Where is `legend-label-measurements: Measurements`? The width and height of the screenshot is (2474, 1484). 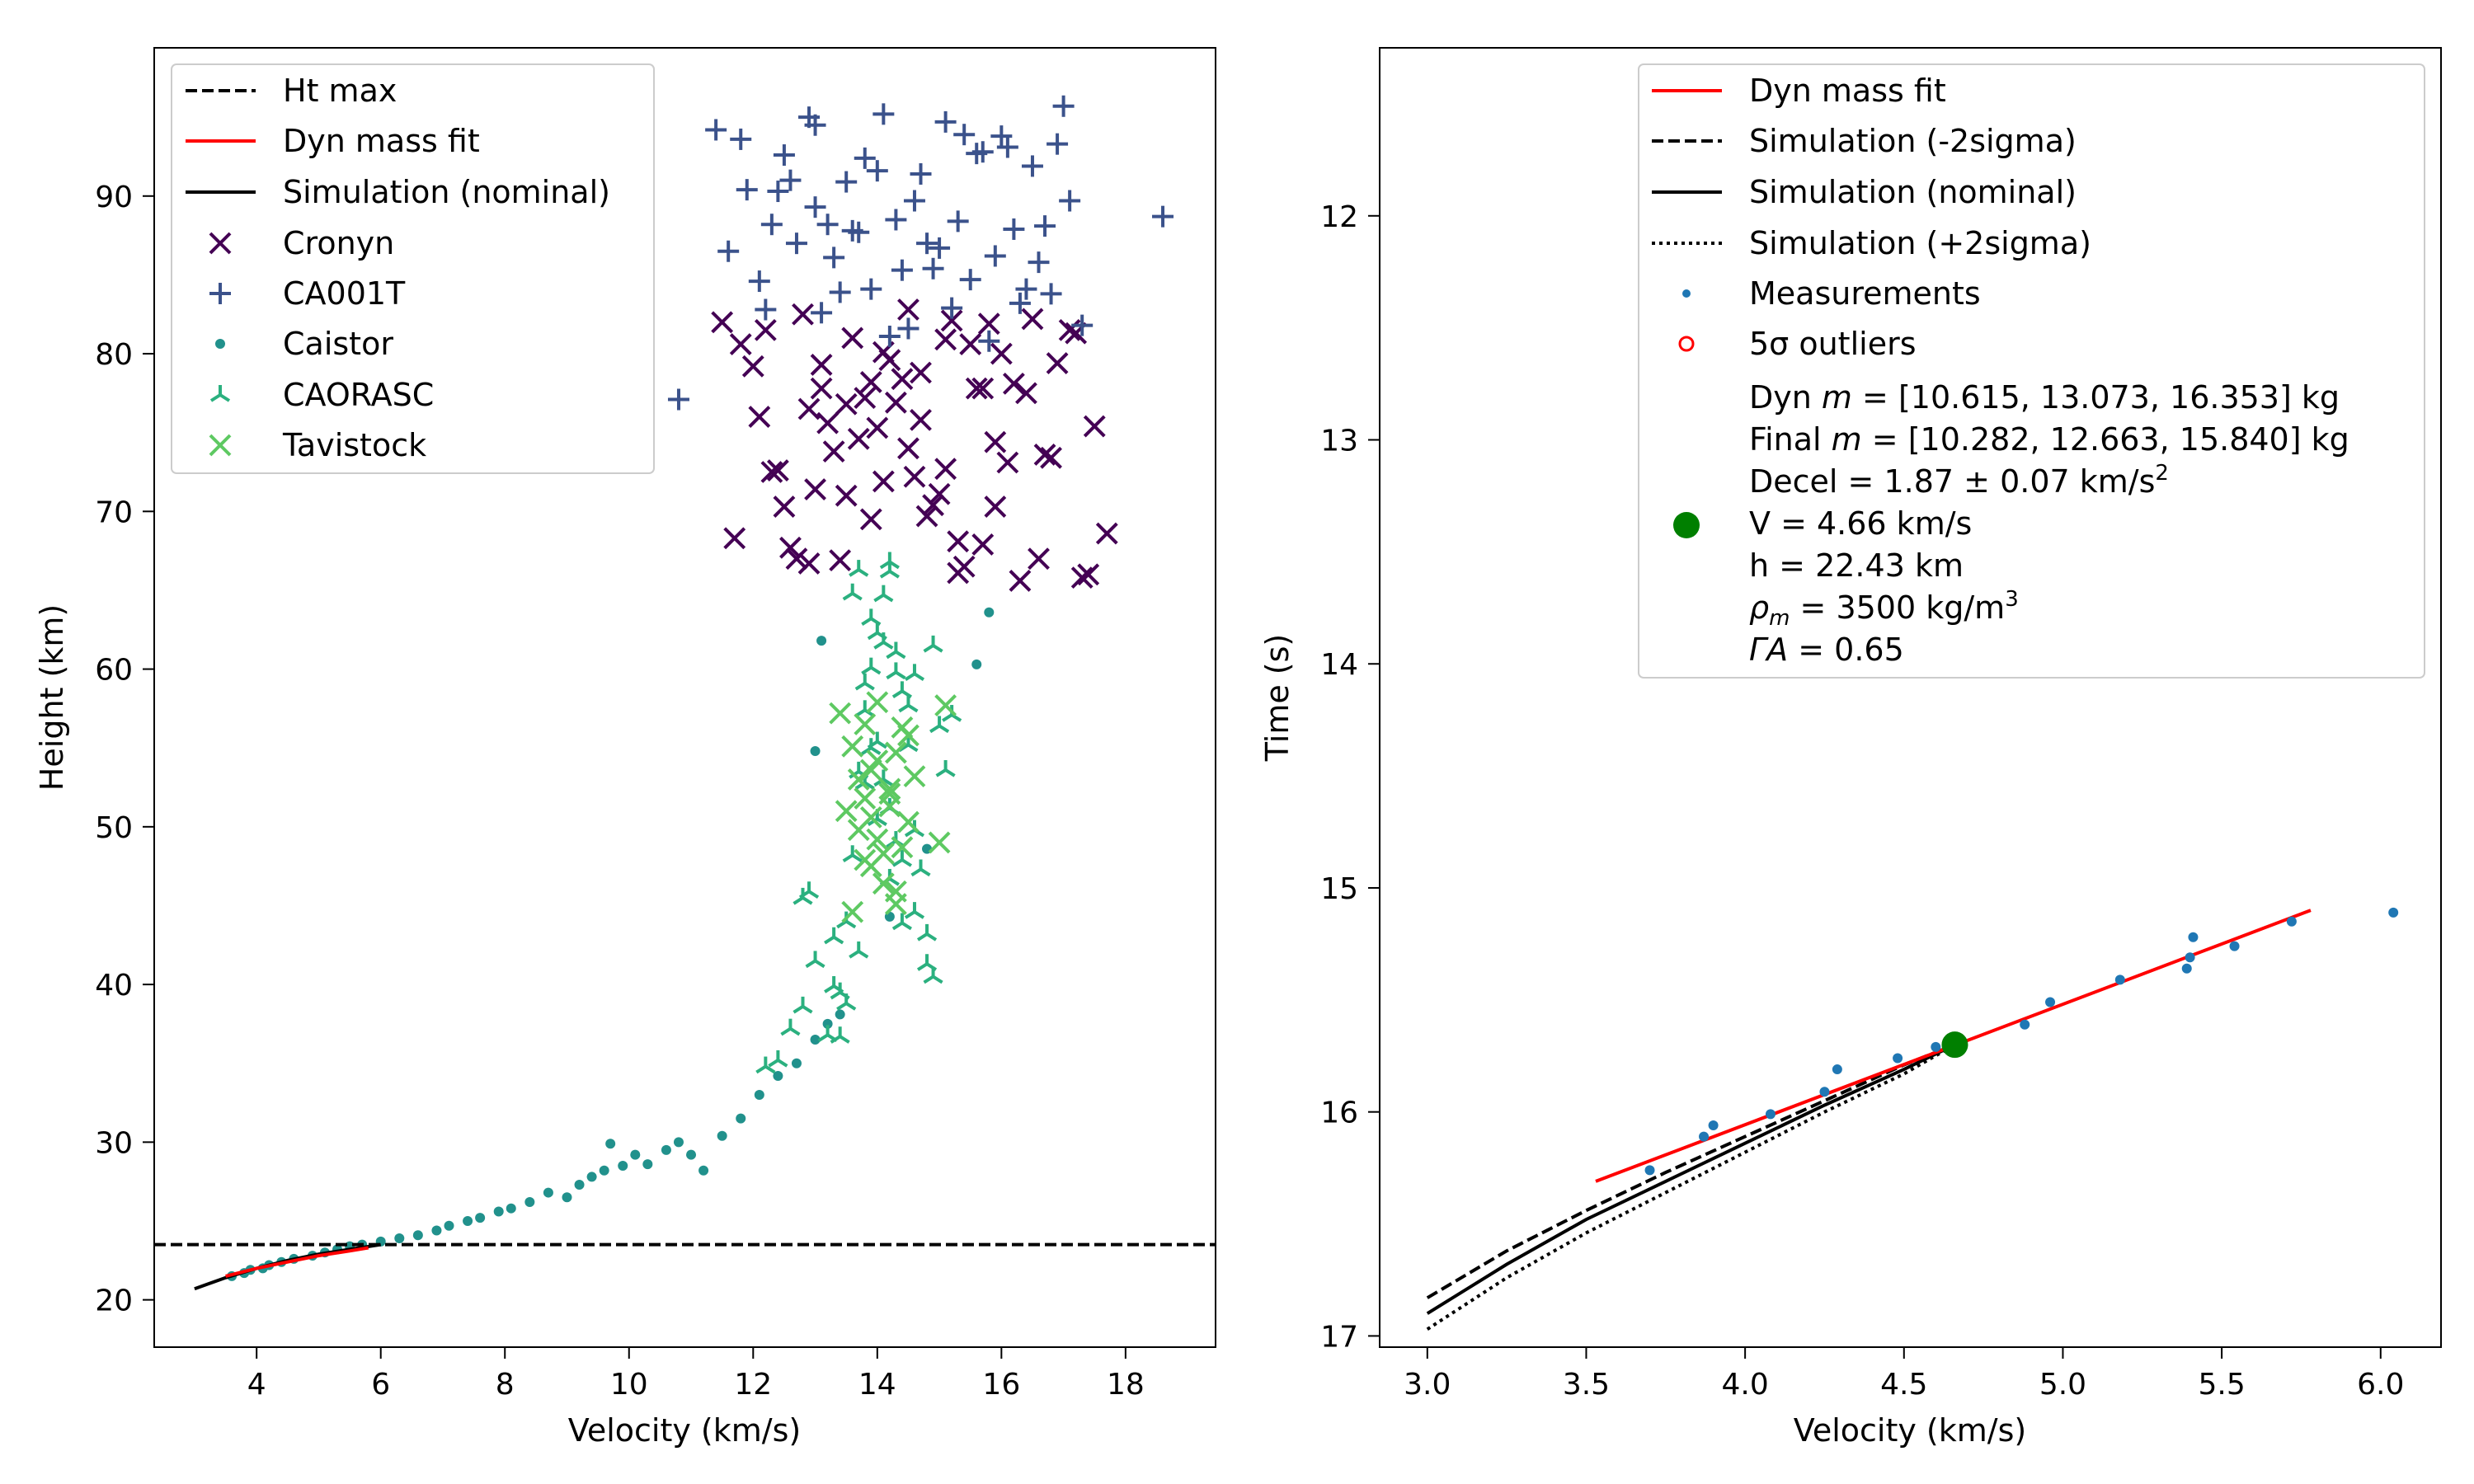
legend-label-measurements: Measurements is located at coordinates (1865, 293).